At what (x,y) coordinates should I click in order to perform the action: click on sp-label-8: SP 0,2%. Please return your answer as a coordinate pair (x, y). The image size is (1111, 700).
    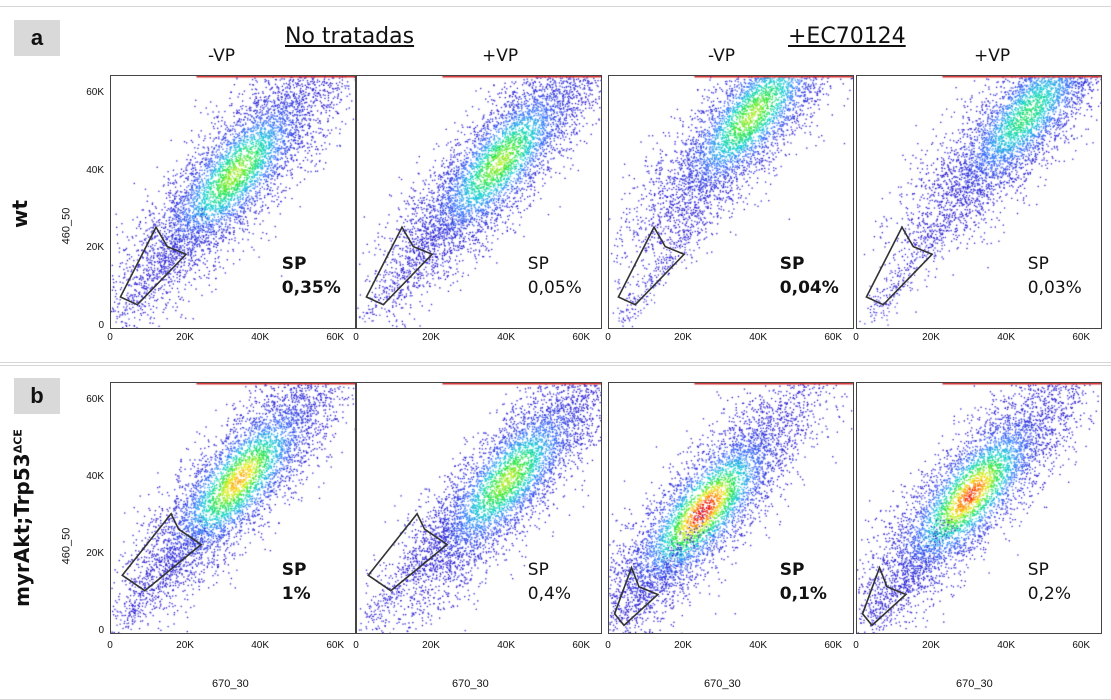
    Looking at the image, I should click on (1049, 582).